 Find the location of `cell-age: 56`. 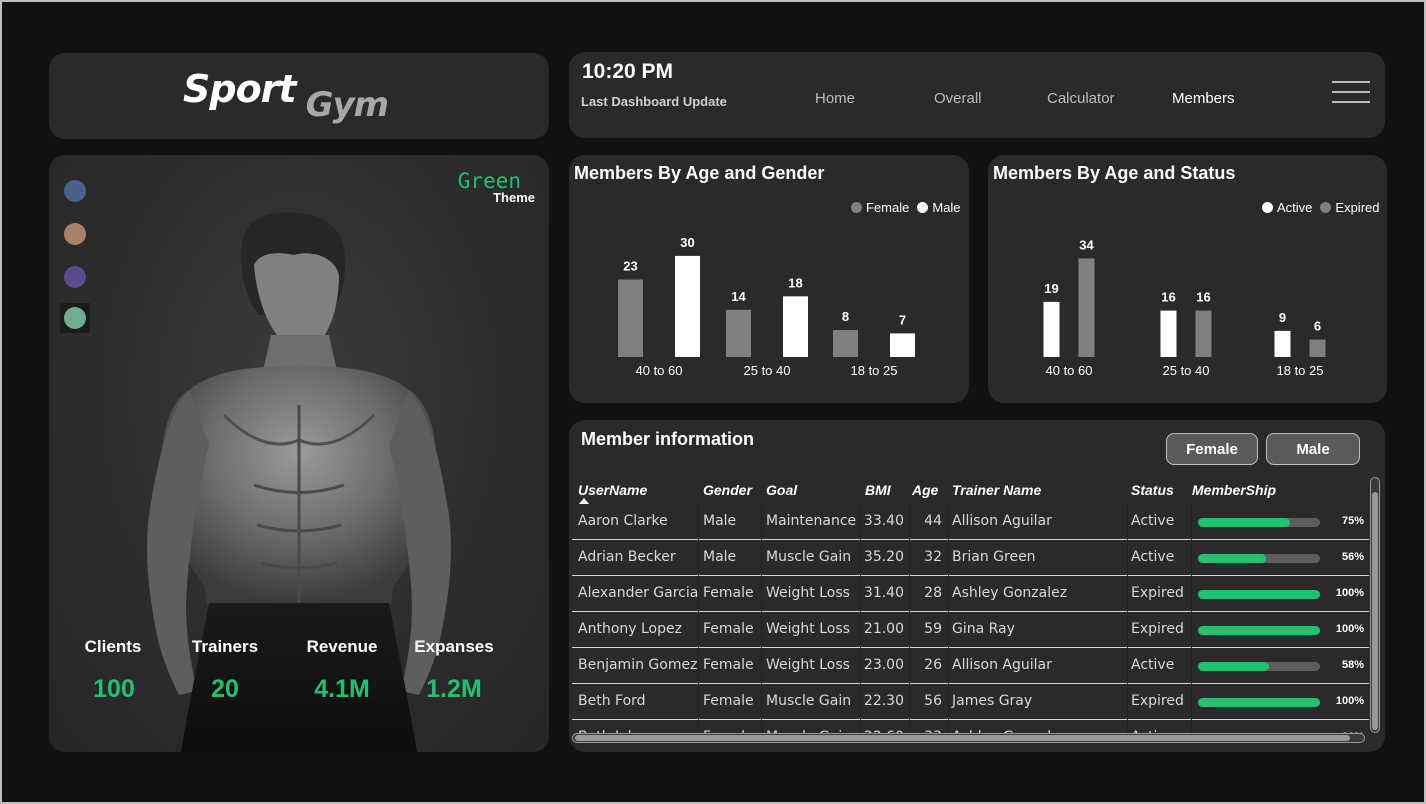

cell-age: 56 is located at coordinates (933, 701).